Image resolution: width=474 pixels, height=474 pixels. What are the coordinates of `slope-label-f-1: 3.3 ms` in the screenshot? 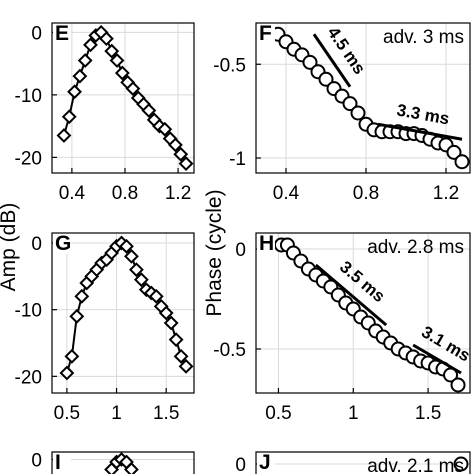 It's located at (422, 115).